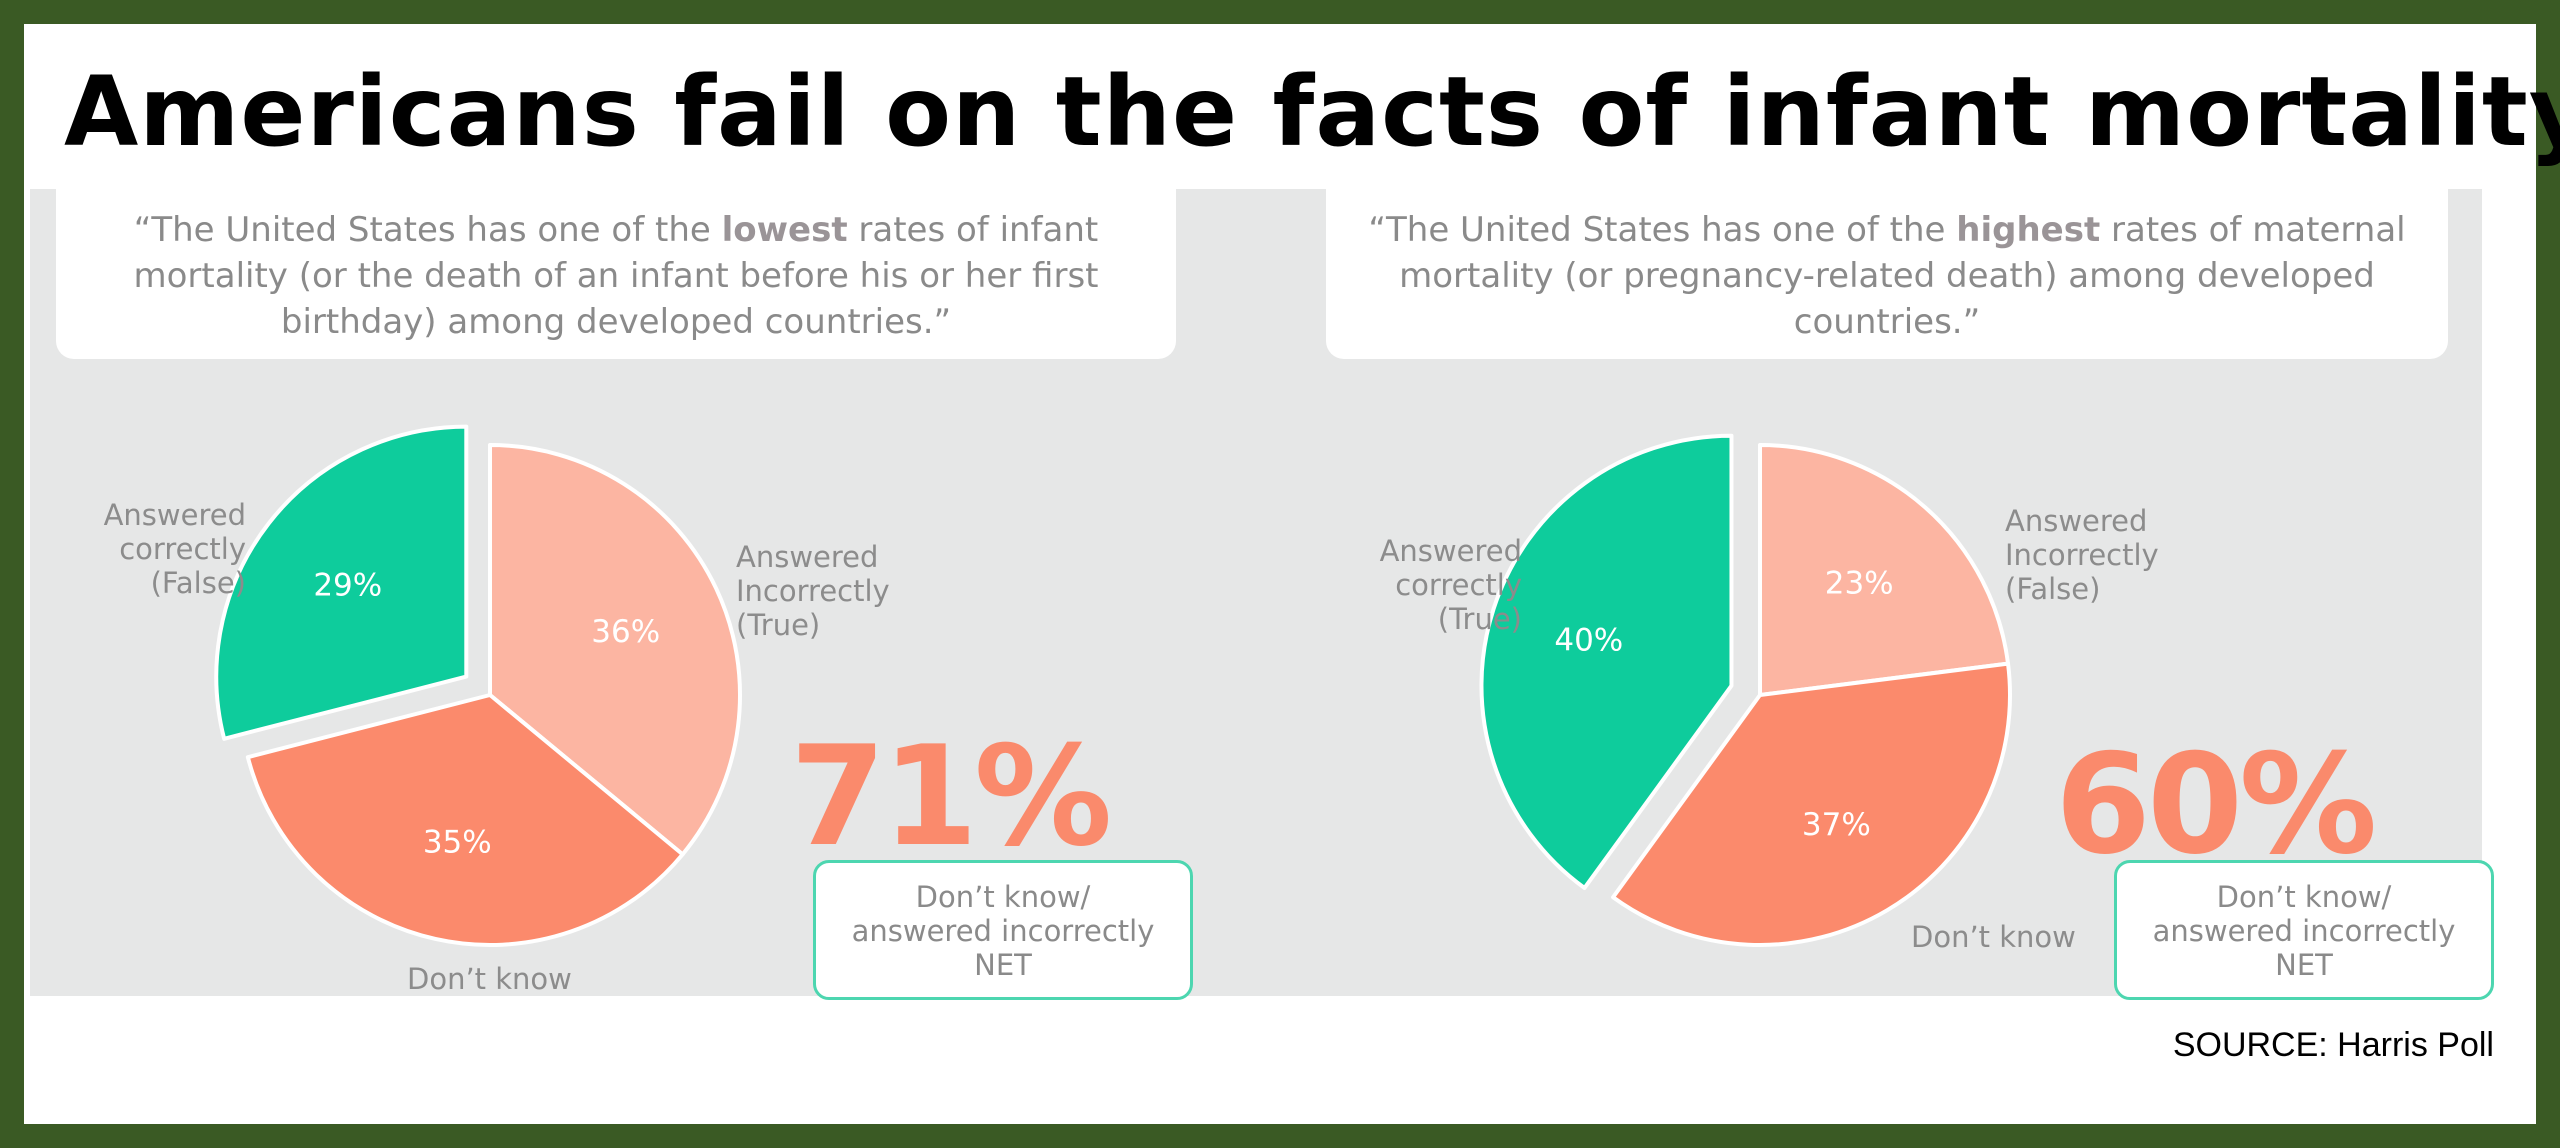 This screenshot has height=1148, width=2560. What do you see at coordinates (2333, 1045) in the screenshot?
I see `source-note: SOURCE: Harris Poll` at bounding box center [2333, 1045].